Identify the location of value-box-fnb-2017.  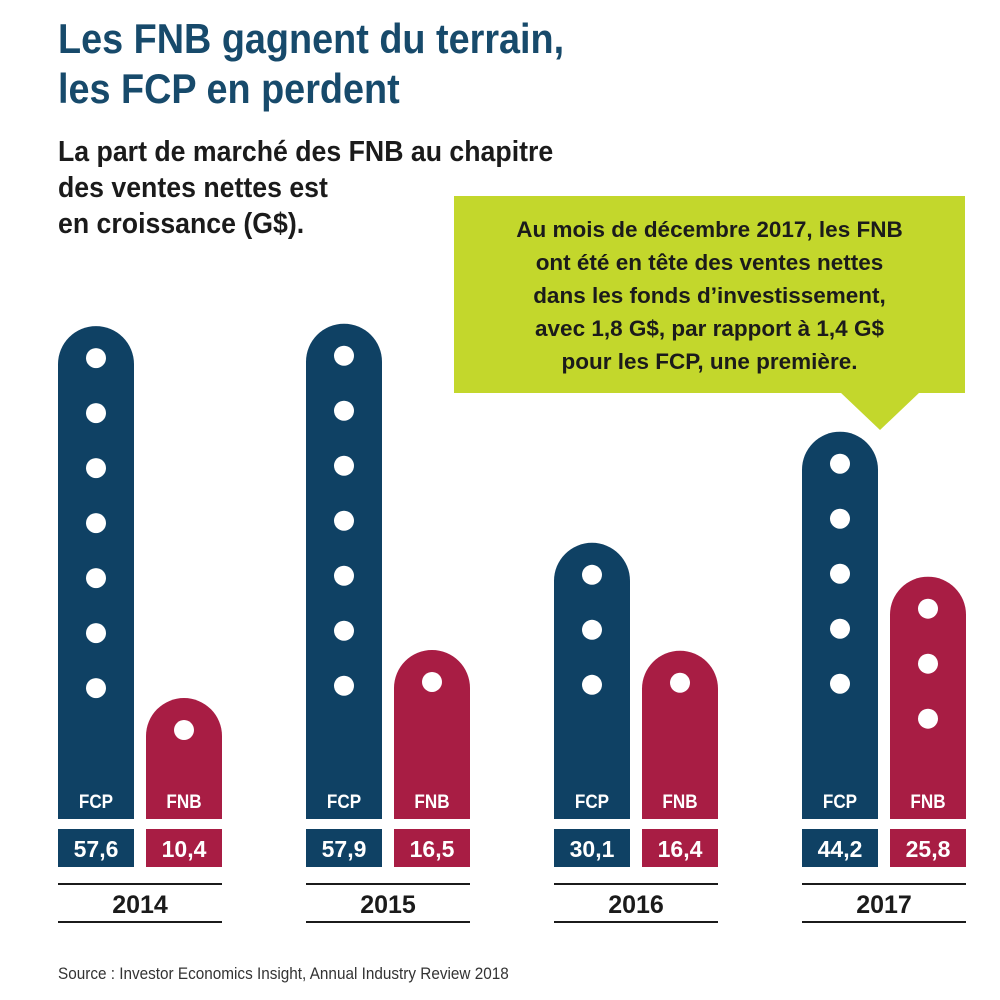
(928, 848).